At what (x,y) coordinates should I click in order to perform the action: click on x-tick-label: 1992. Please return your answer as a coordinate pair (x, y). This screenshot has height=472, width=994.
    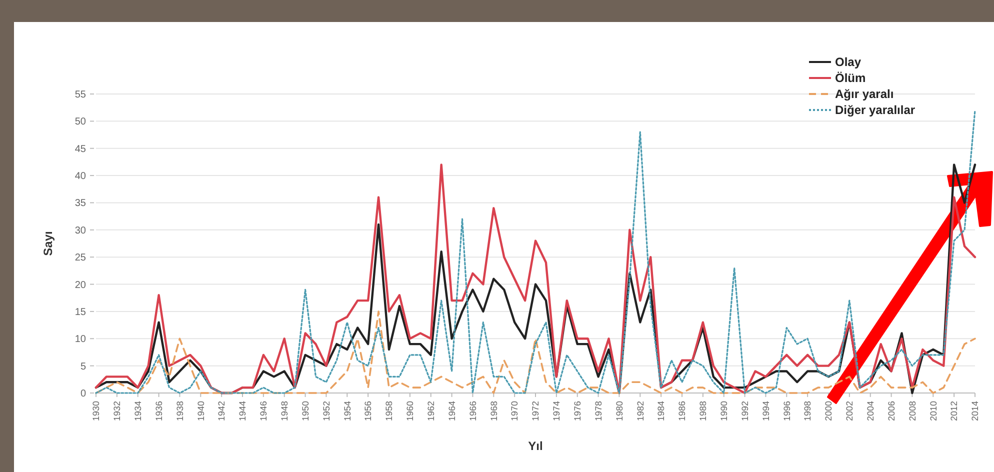
    Looking at the image, I should click on (745, 411).